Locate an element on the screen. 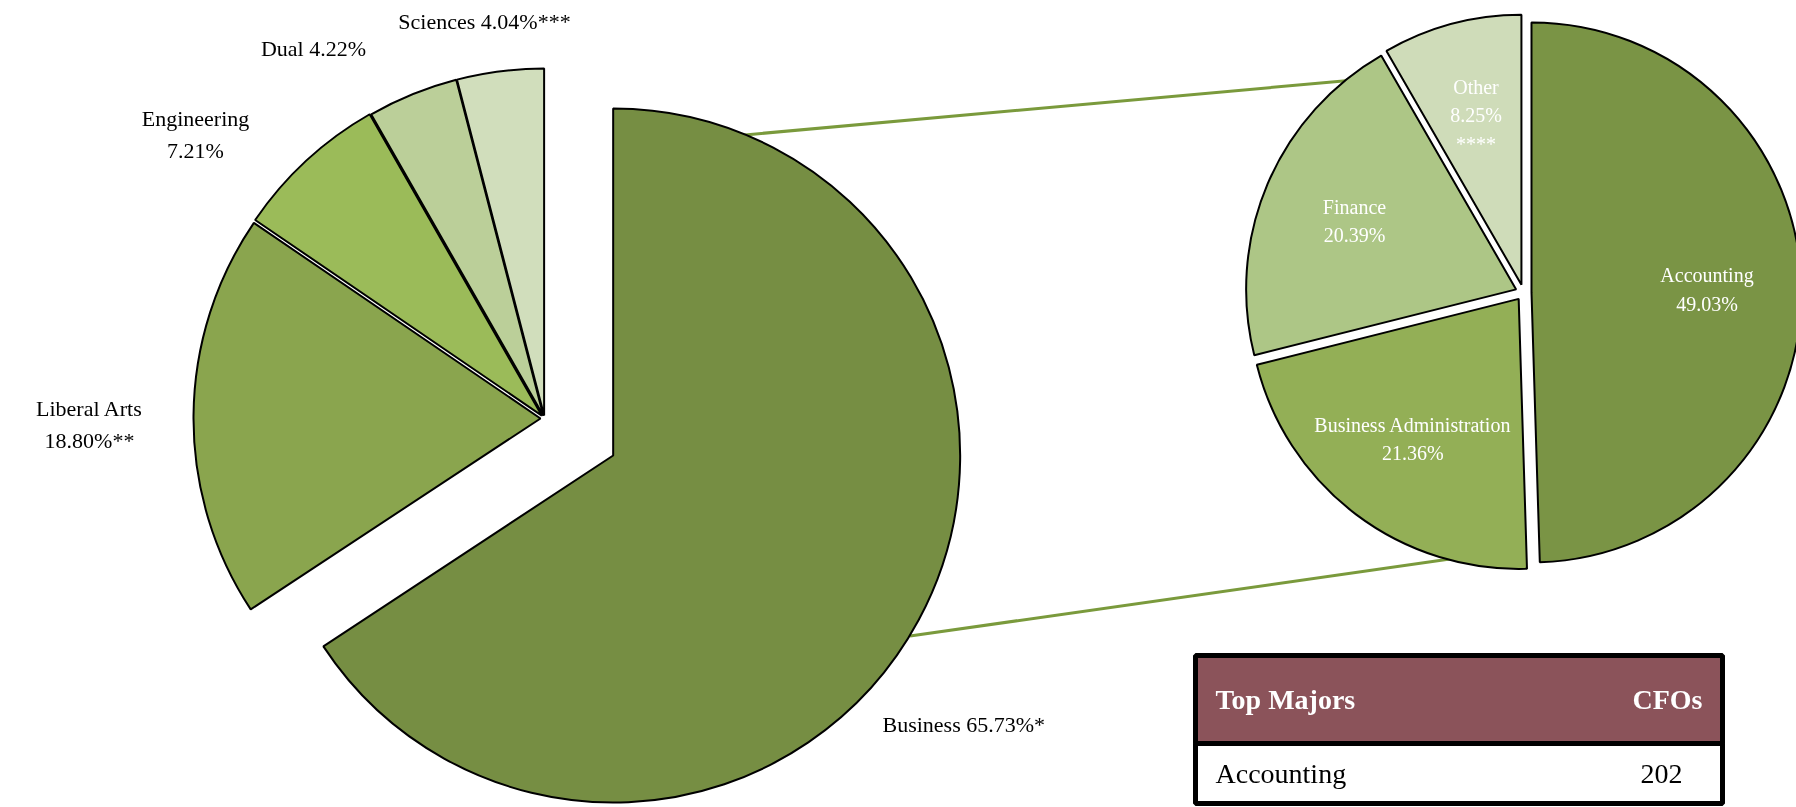  data-label: 49.03% is located at coordinates (1707, 303).